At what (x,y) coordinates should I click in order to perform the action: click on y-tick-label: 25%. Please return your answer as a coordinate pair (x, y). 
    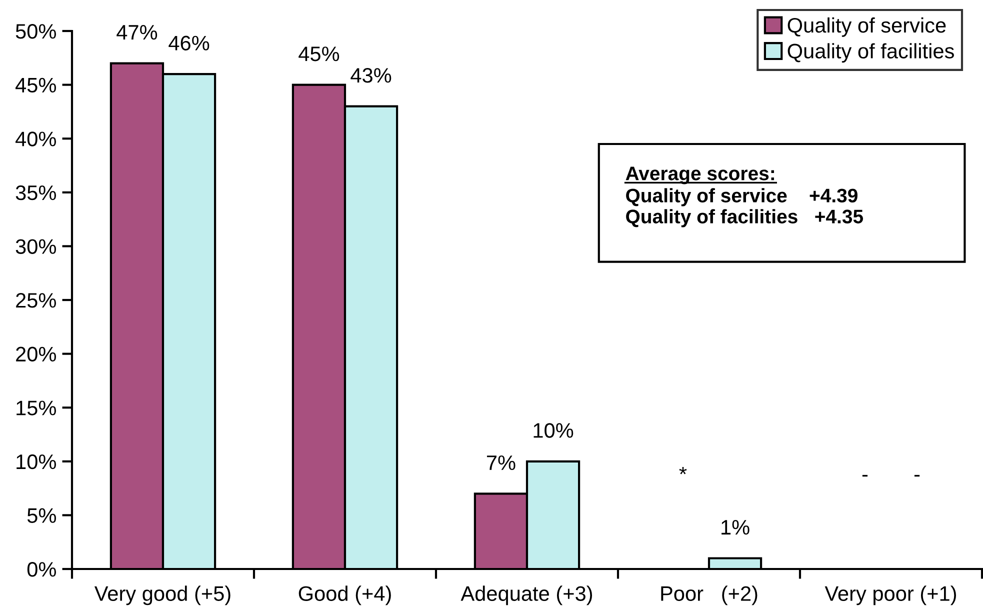
    Looking at the image, I should click on (36, 300).